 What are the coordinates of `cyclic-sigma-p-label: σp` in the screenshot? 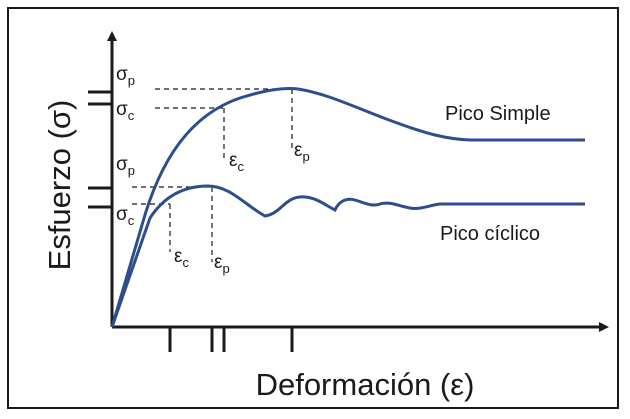 It's located at (125, 166).